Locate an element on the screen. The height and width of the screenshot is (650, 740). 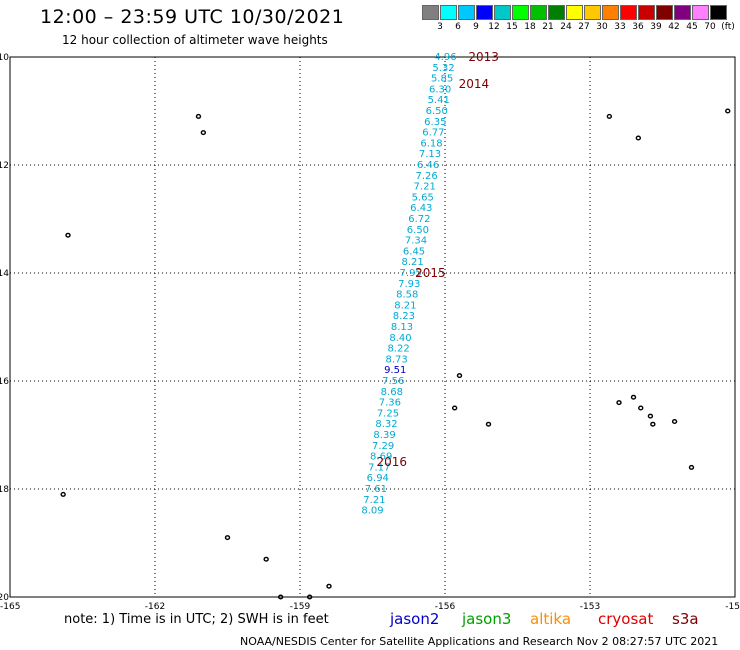
swh-value-label: 8.09 is located at coordinates (372, 511).